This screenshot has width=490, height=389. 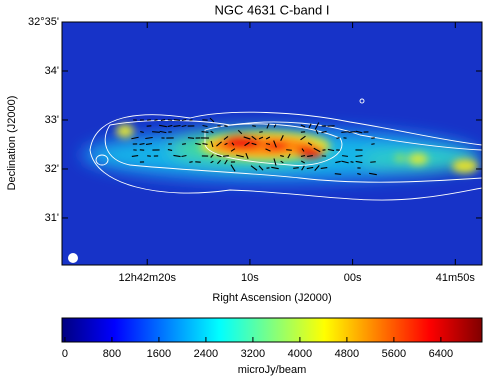 I want to click on colorbar-tick-label: 4800, so click(x=347, y=354).